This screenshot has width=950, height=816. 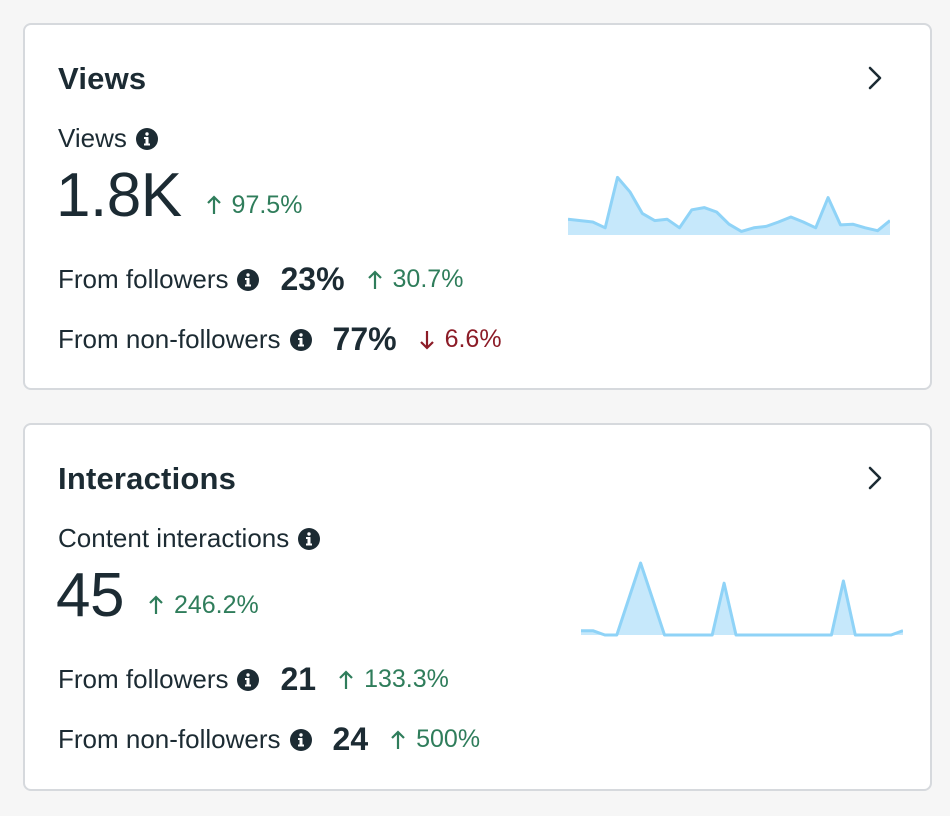 I want to click on interactions-sparkline-line, so click(x=742, y=599).